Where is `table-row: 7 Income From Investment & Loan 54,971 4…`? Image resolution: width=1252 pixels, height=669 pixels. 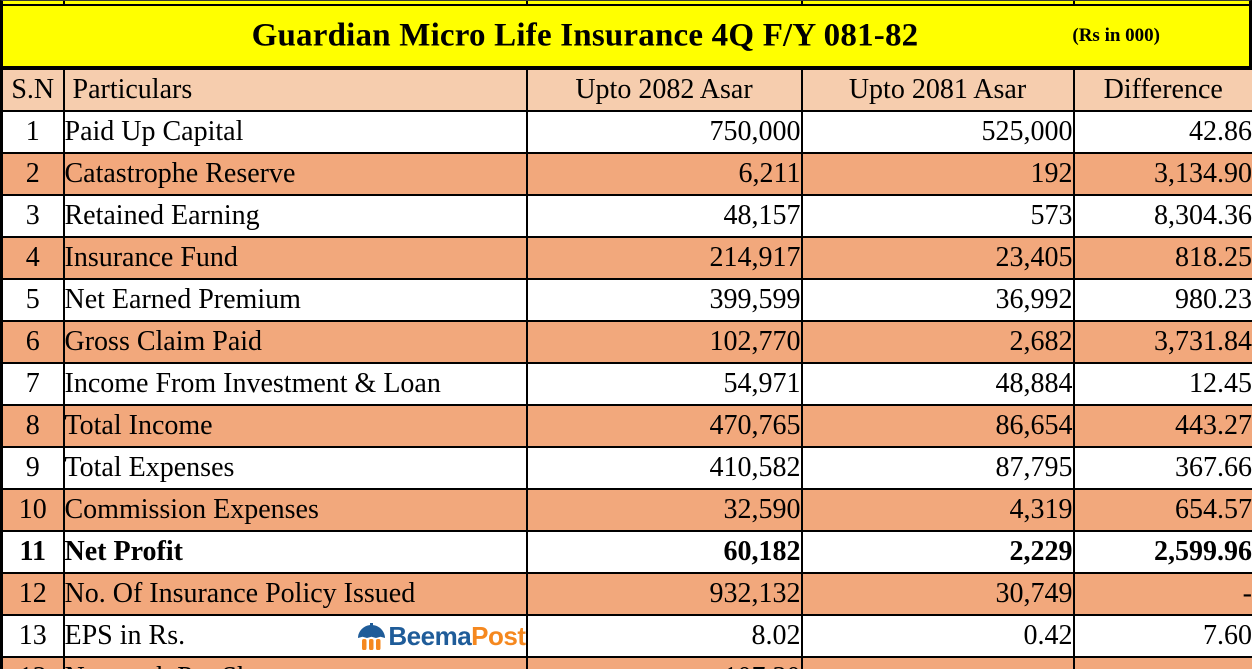 table-row: 7 Income From Investment & Loan 54,971 4… is located at coordinates (626, 384).